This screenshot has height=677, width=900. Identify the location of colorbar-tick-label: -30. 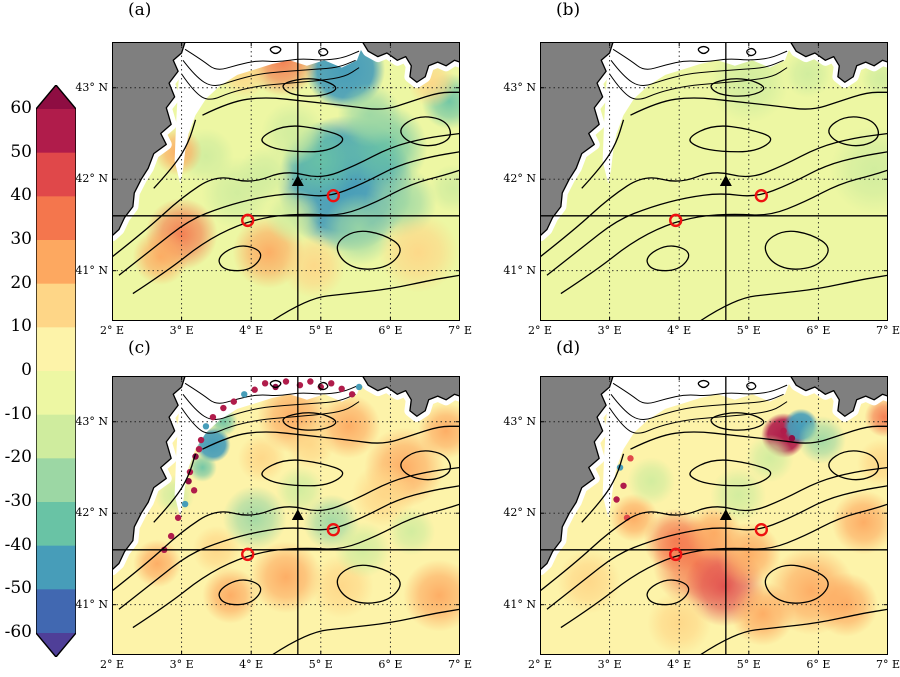
(18, 501).